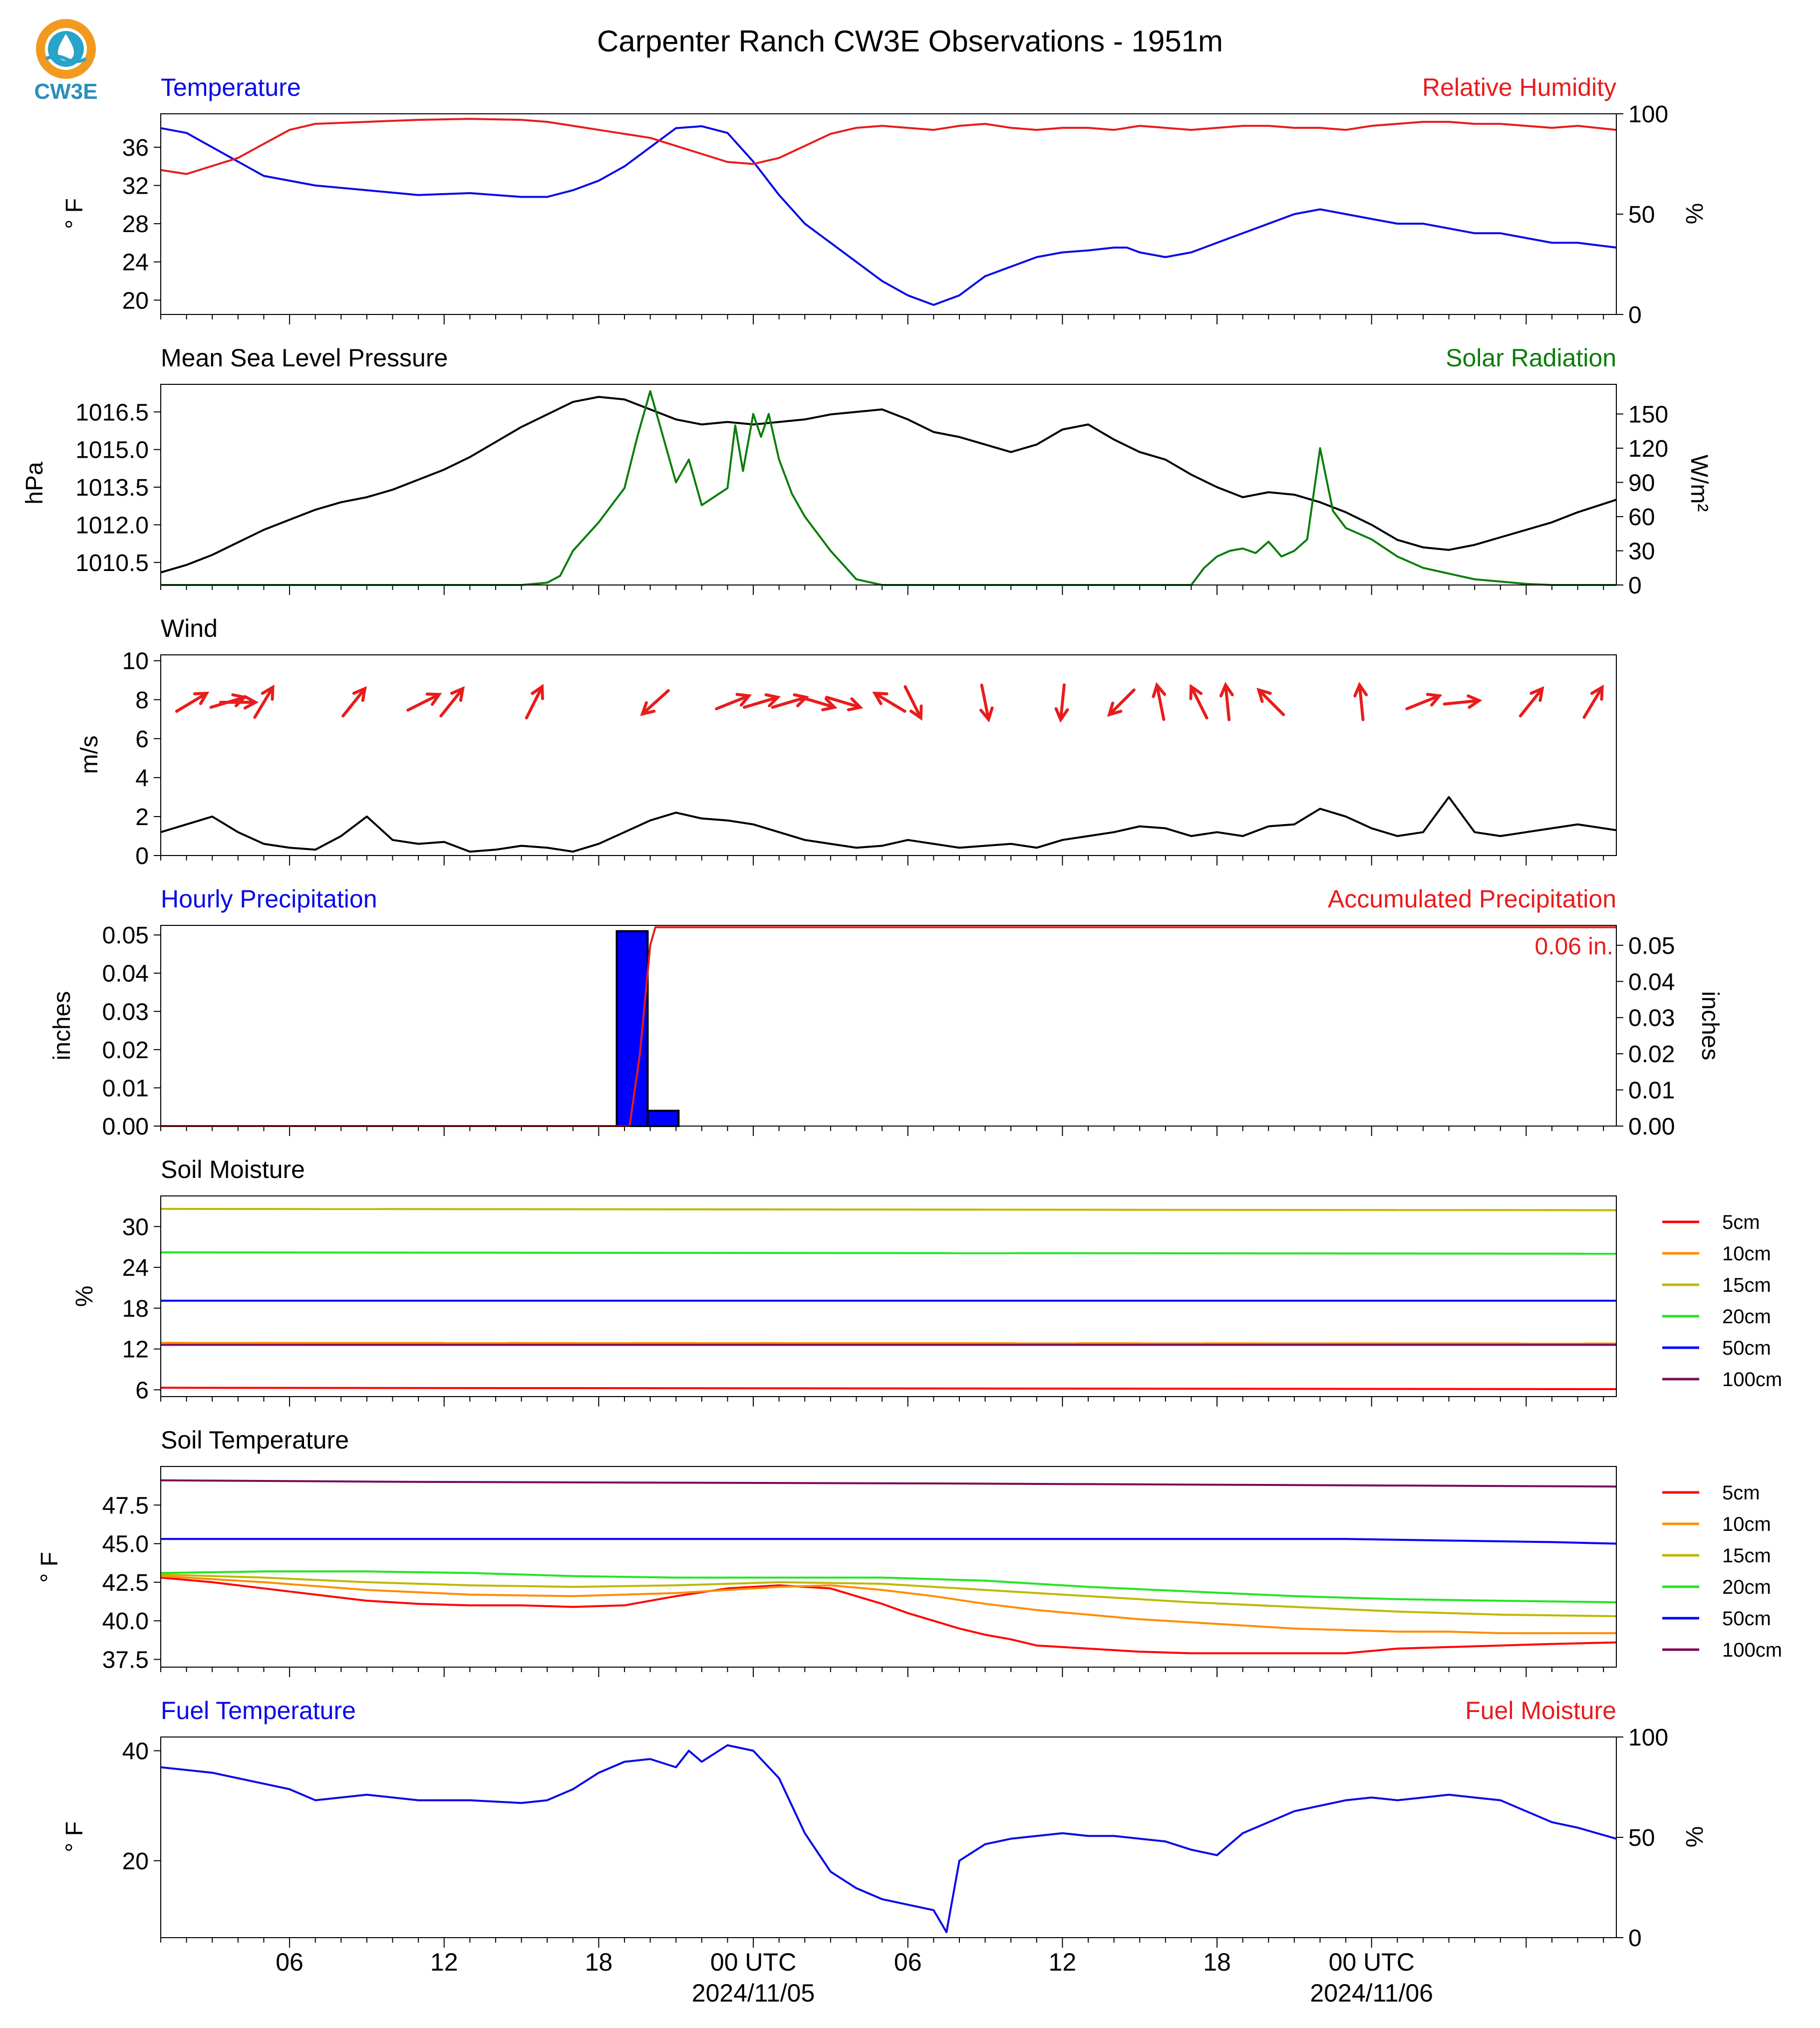 The height and width of the screenshot is (2028, 1820). What do you see at coordinates (231, 87) in the screenshot?
I see `panel-title-left: Temperature` at bounding box center [231, 87].